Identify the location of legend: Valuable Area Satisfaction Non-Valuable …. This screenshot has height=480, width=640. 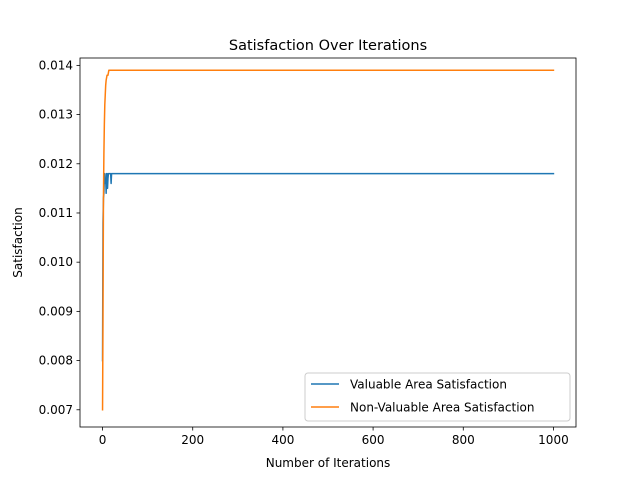
(437, 397).